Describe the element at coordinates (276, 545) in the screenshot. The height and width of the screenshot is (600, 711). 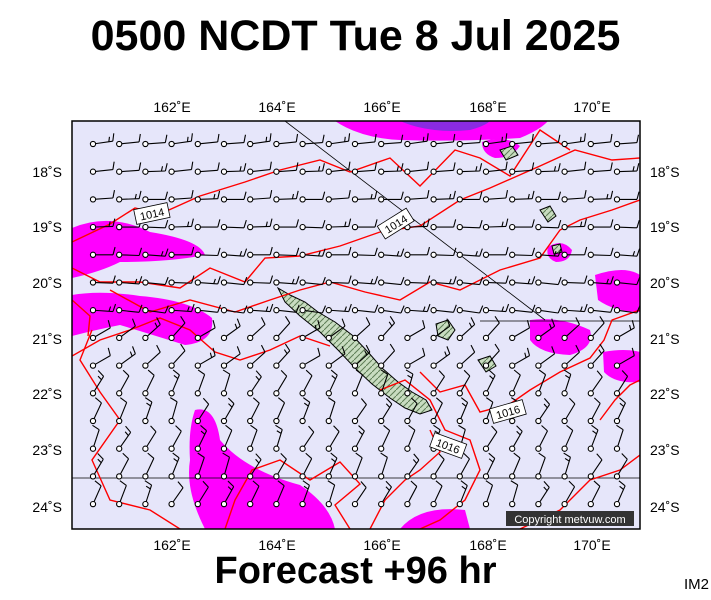
I see `lon-tick-bottom-164: 164˚E` at that location.